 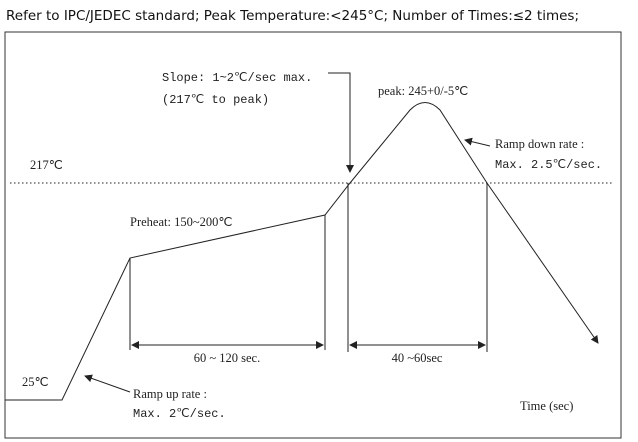 What do you see at coordinates (477, 142) in the screenshot?
I see `ramp-down-pointer` at bounding box center [477, 142].